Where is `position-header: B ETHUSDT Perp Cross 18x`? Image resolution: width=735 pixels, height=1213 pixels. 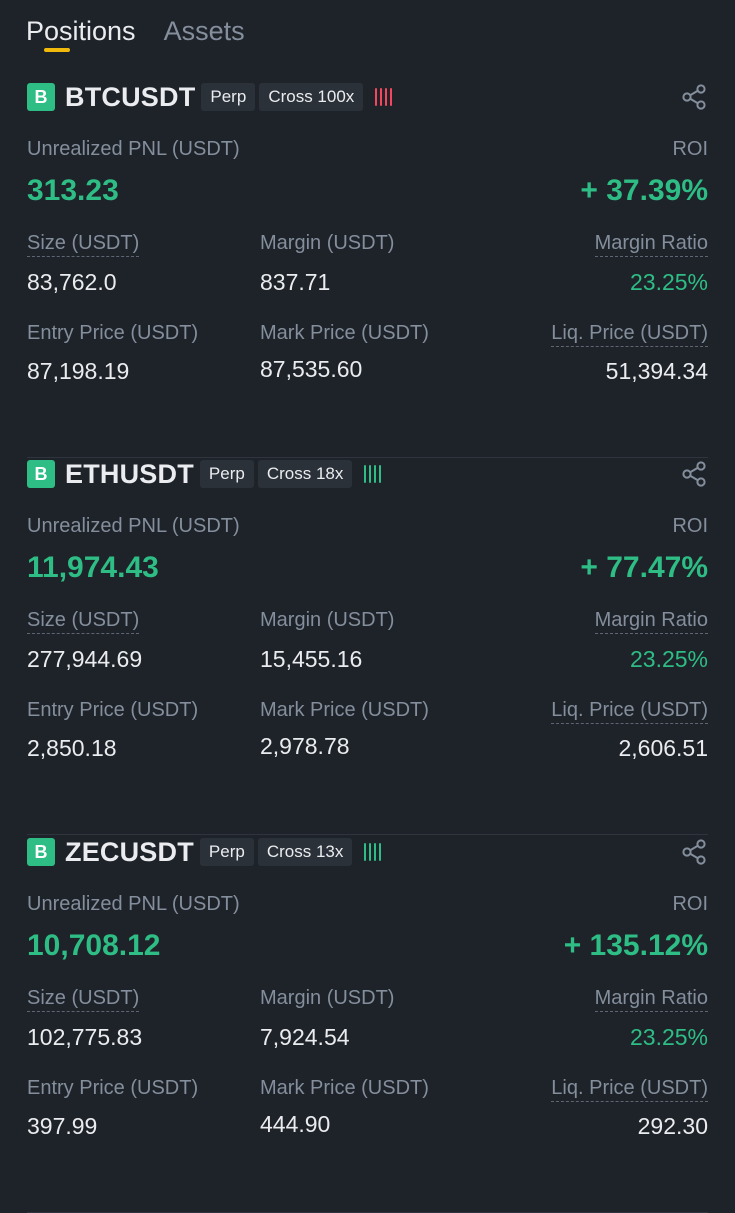 position-header: B ETHUSDT Perp Cross 18x is located at coordinates (204, 474).